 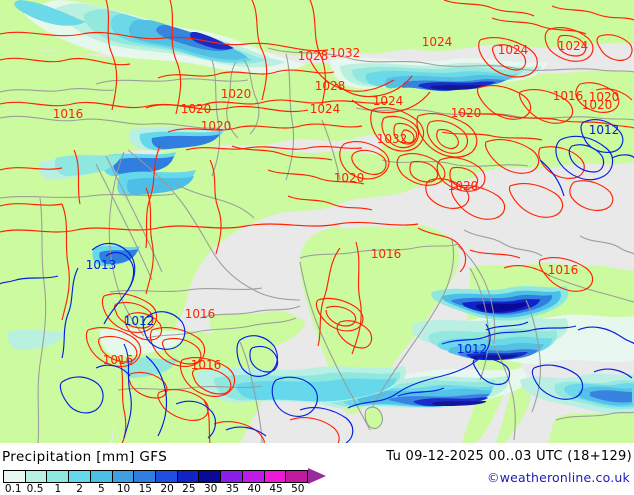 I want to click on isobar-label-1016-0: 1016, so click(x=68, y=114).